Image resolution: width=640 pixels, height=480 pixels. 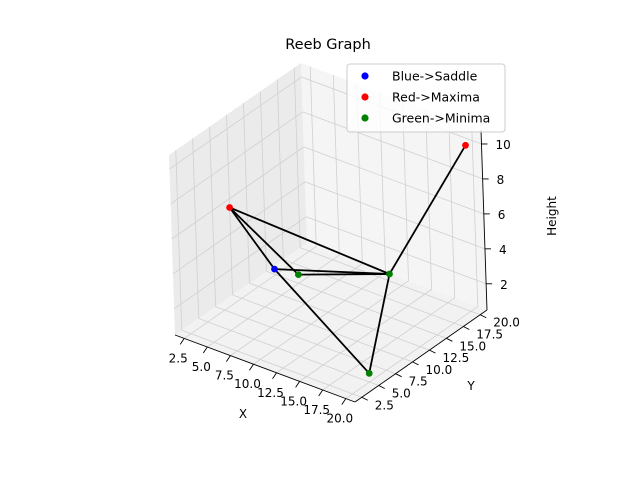 I want to click on x-tick-label: 20.0, so click(x=339, y=419).